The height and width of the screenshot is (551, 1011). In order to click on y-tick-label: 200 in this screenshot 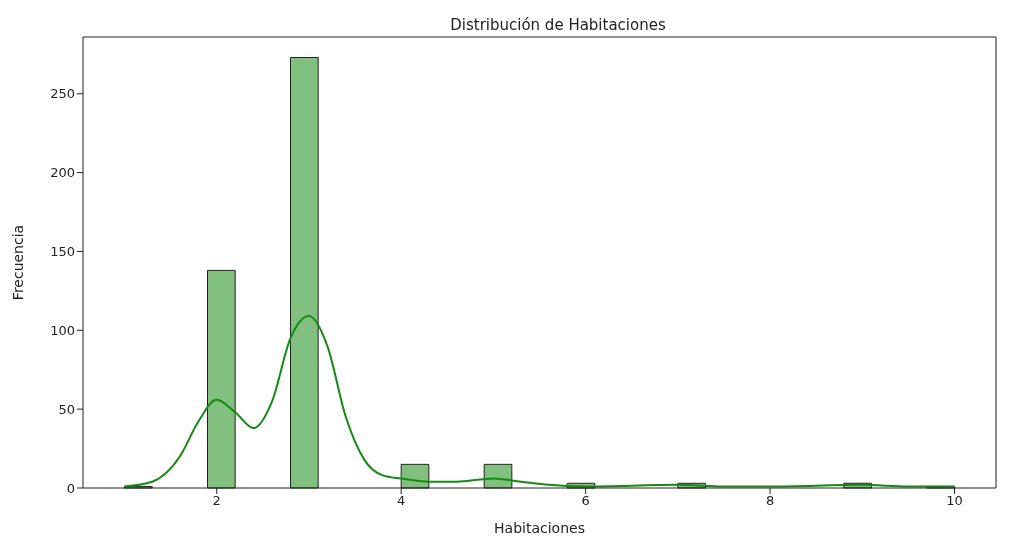, I will do `click(62, 173)`.